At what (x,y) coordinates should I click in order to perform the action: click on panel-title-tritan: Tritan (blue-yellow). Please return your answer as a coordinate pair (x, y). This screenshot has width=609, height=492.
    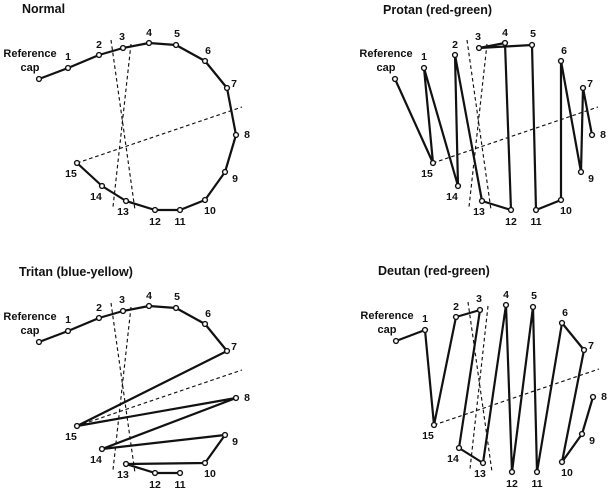
    Looking at the image, I should click on (76, 272).